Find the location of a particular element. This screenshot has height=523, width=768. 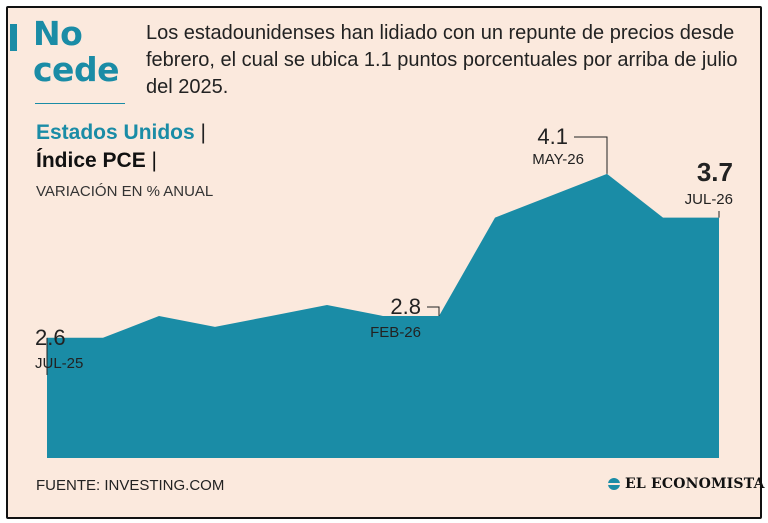

brand-logo: EL ECONOMISTA is located at coordinates (686, 484).